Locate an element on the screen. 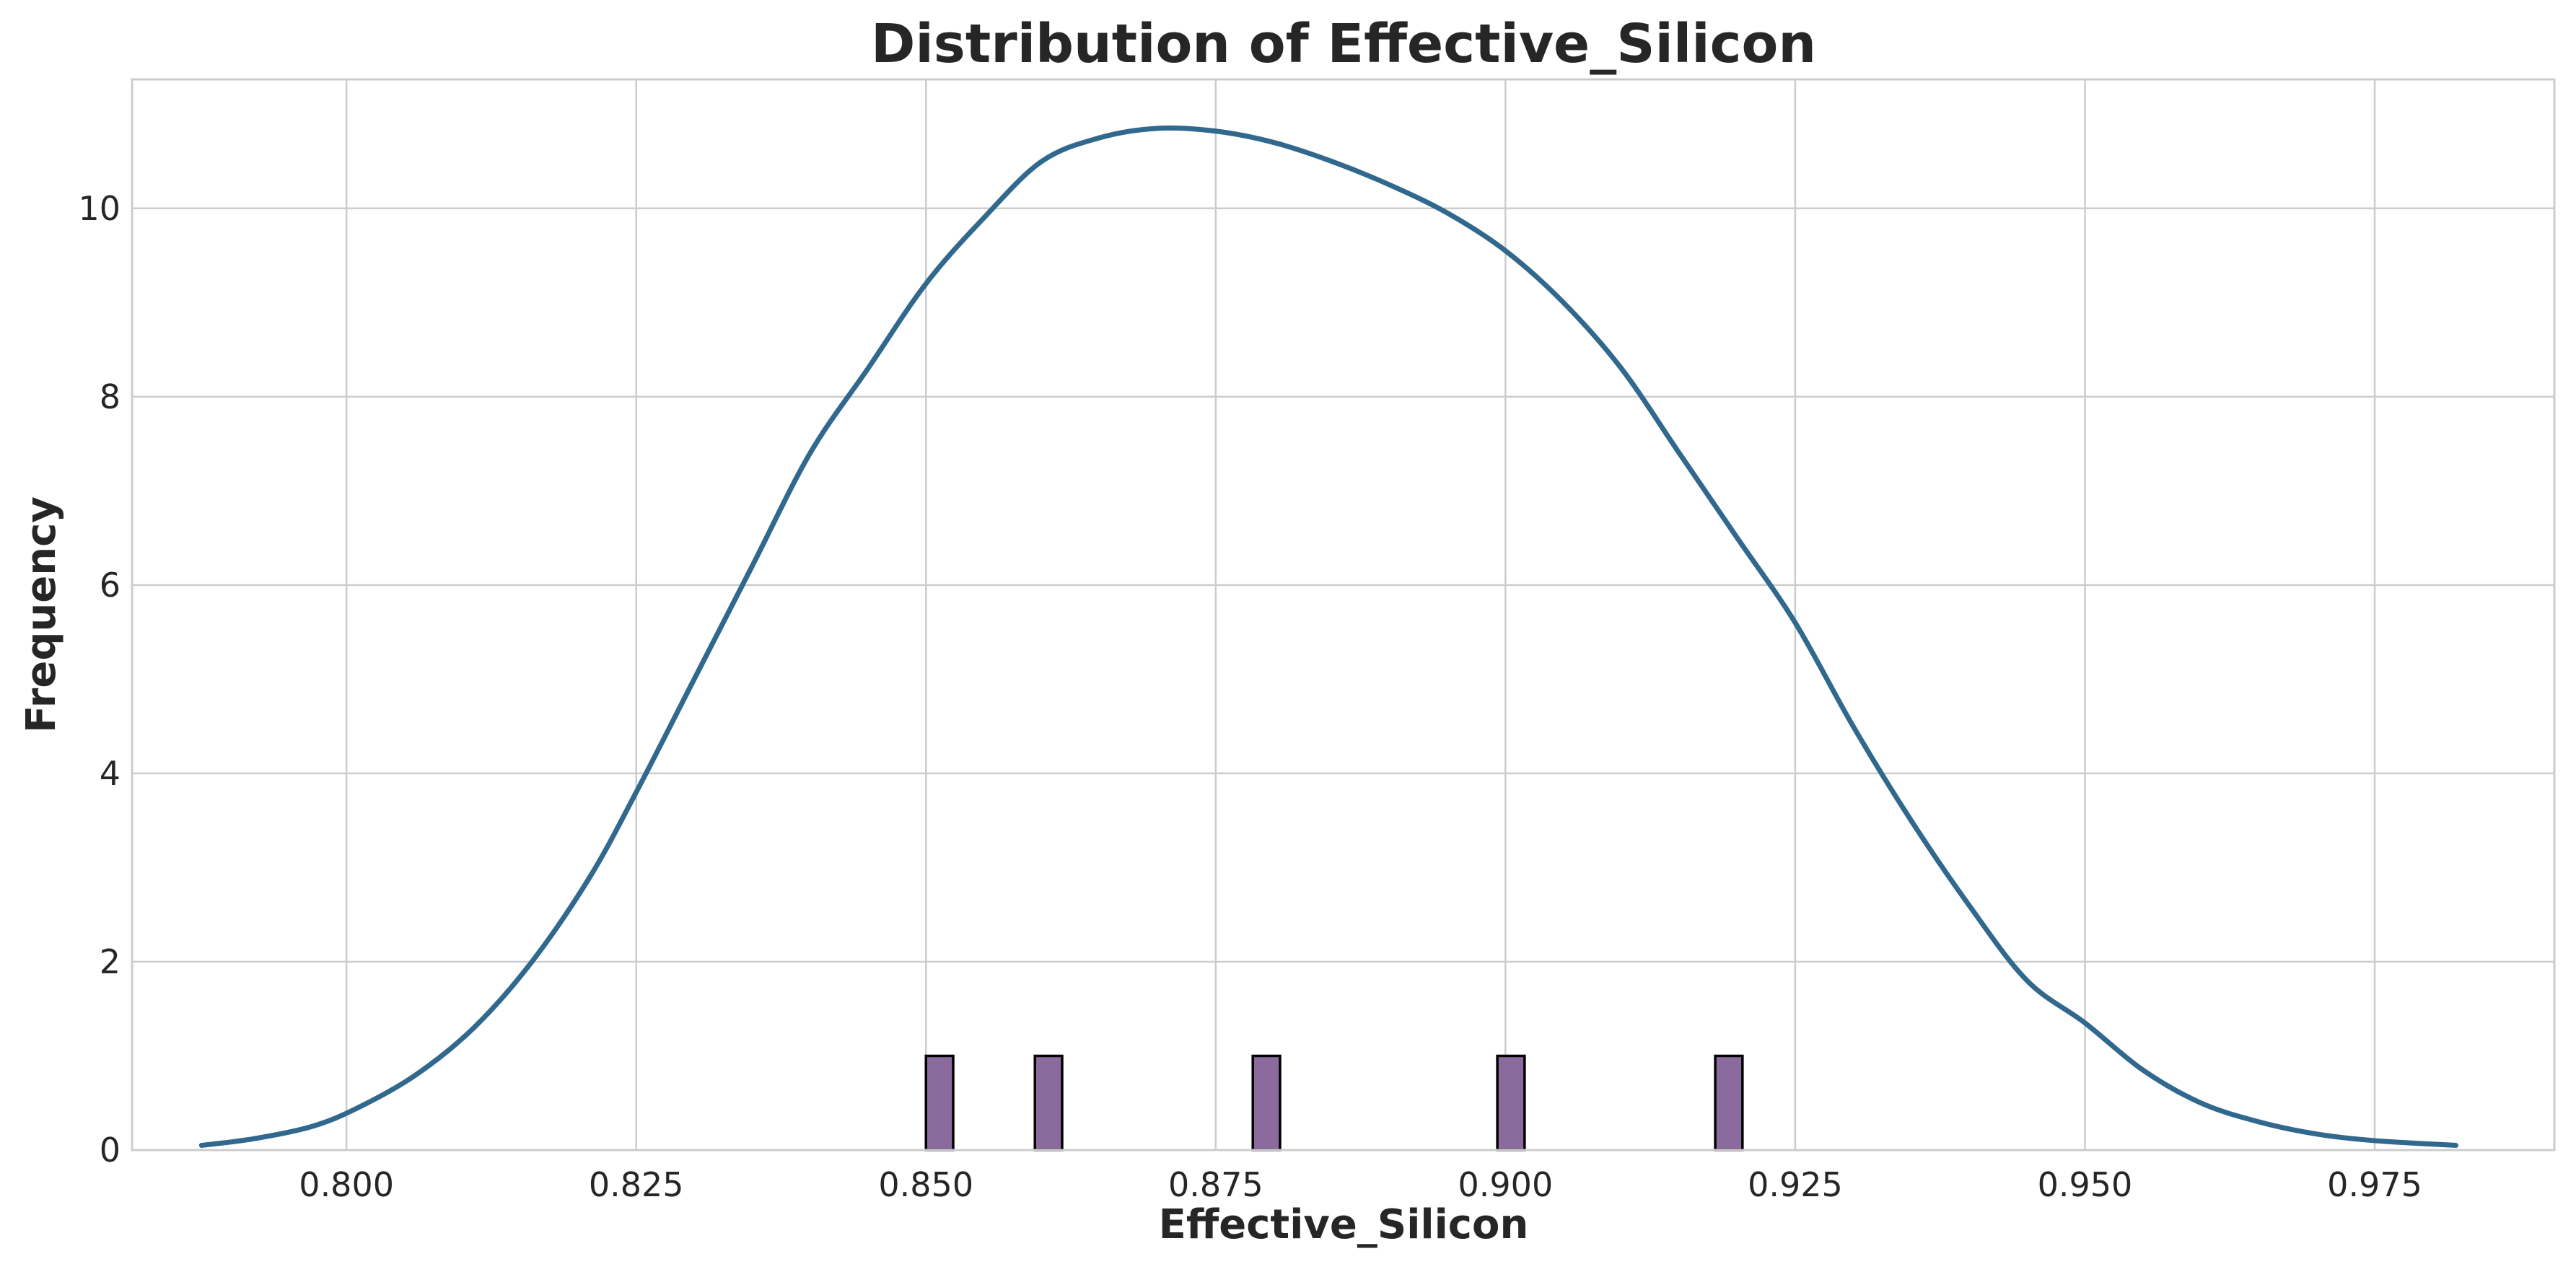 Image resolution: width=2576 pixels, height=1272 pixels. y-tick-label: 8 is located at coordinates (110, 397).